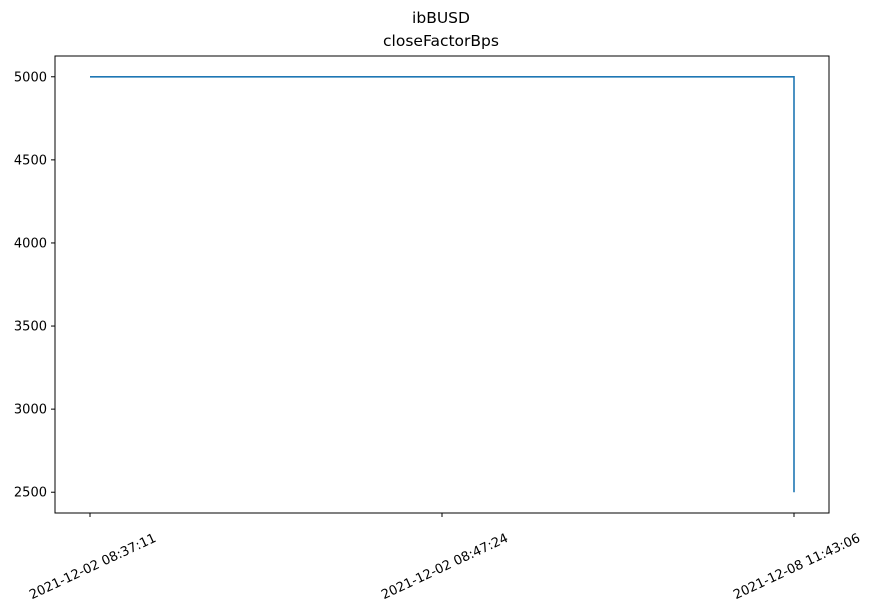  What do you see at coordinates (441, 18) in the screenshot?
I see `chart-title: ibBUSD` at bounding box center [441, 18].